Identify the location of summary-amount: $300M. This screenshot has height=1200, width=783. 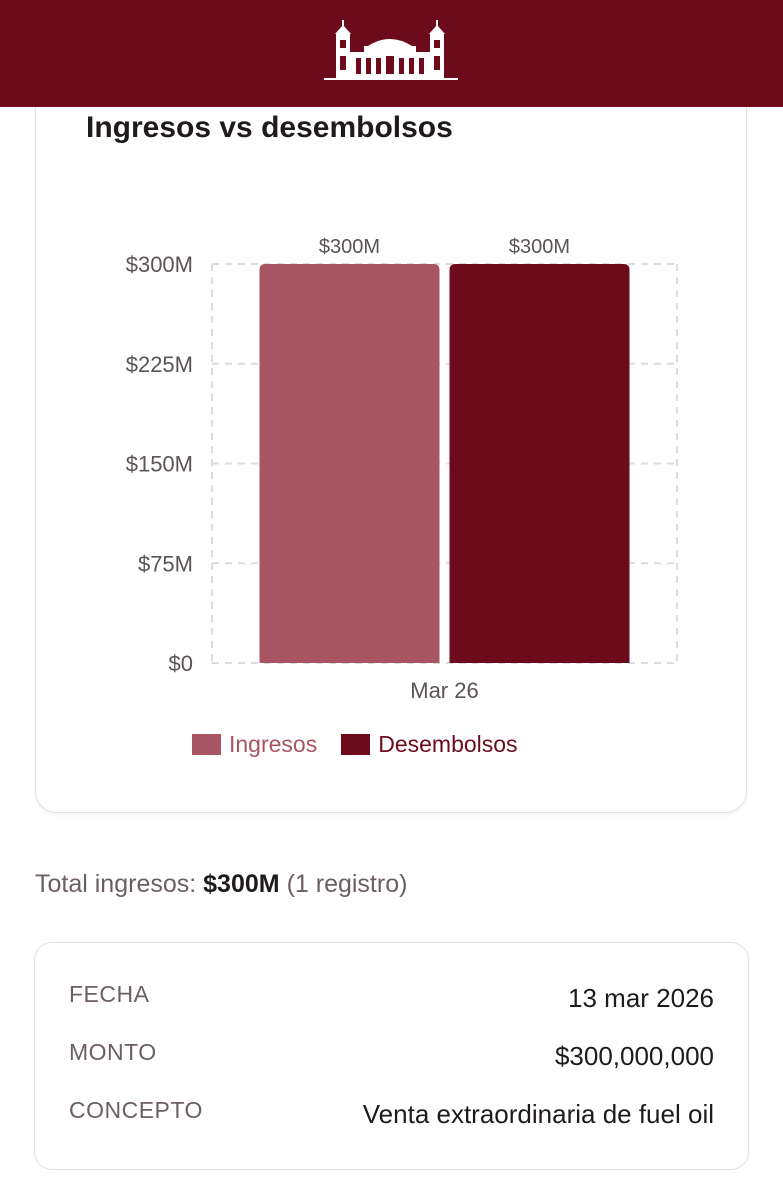
(241, 884).